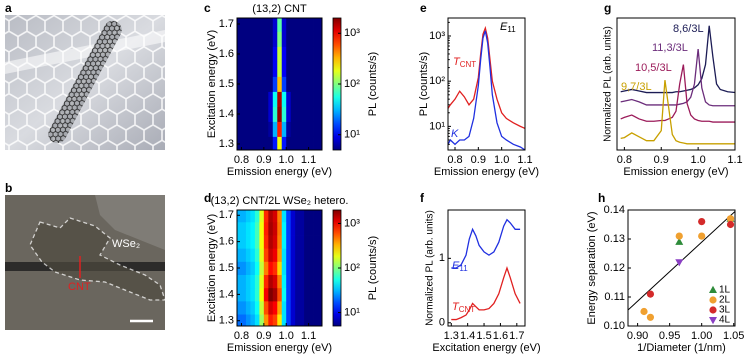 The width and height of the screenshot is (756, 355). Describe the element at coordinates (614, 210) in the screenshot. I see `y-tick-label: 0.14` at that location.